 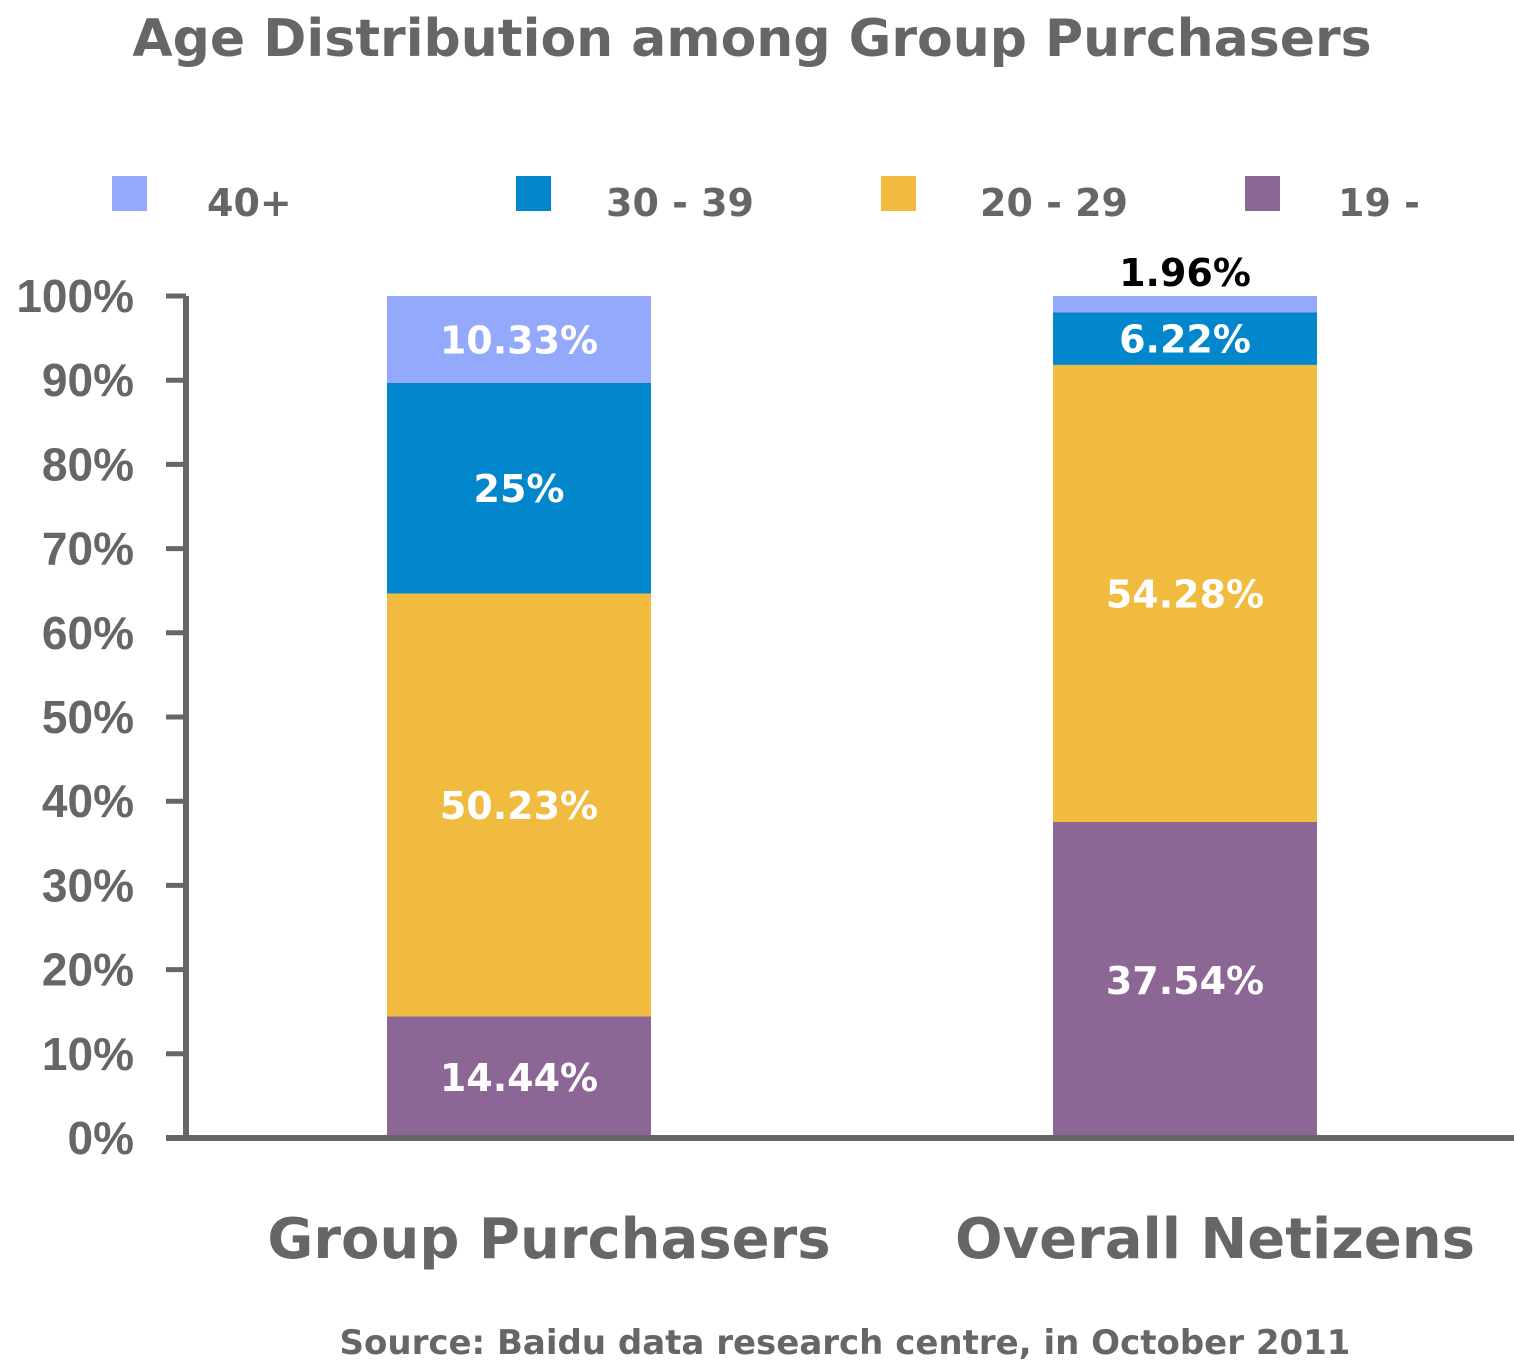 I want to click on y-tick-label: 50%, so click(x=88, y=717).